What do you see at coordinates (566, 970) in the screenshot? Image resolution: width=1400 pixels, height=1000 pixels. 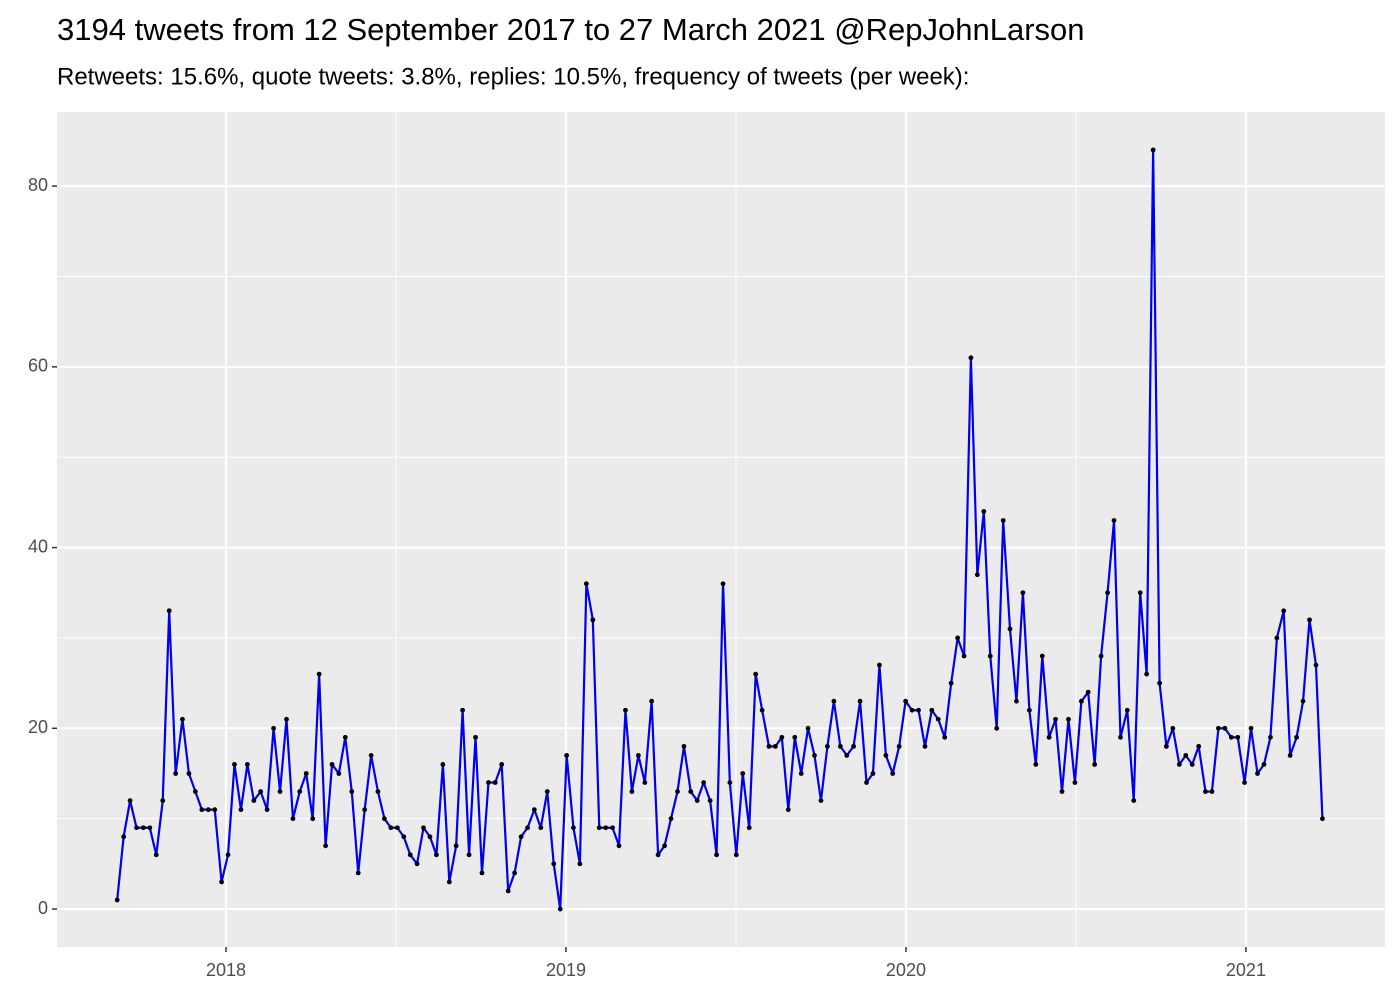 I see `x-tick-label: 2019` at bounding box center [566, 970].